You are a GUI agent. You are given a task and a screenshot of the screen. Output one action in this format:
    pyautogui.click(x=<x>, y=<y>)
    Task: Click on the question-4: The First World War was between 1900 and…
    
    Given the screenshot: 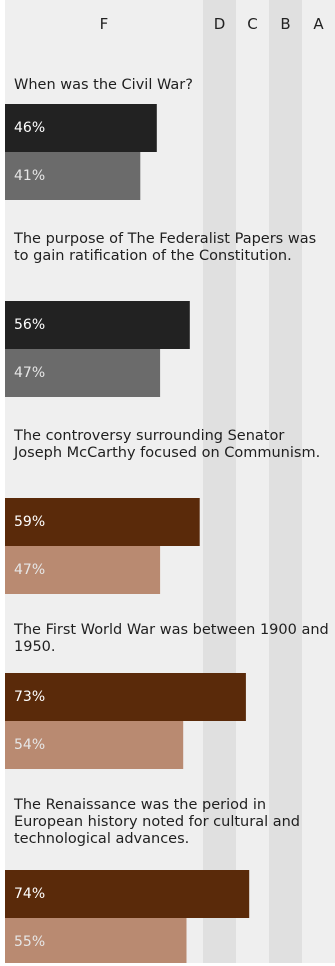 What is the action you would take?
    pyautogui.click(x=171, y=638)
    